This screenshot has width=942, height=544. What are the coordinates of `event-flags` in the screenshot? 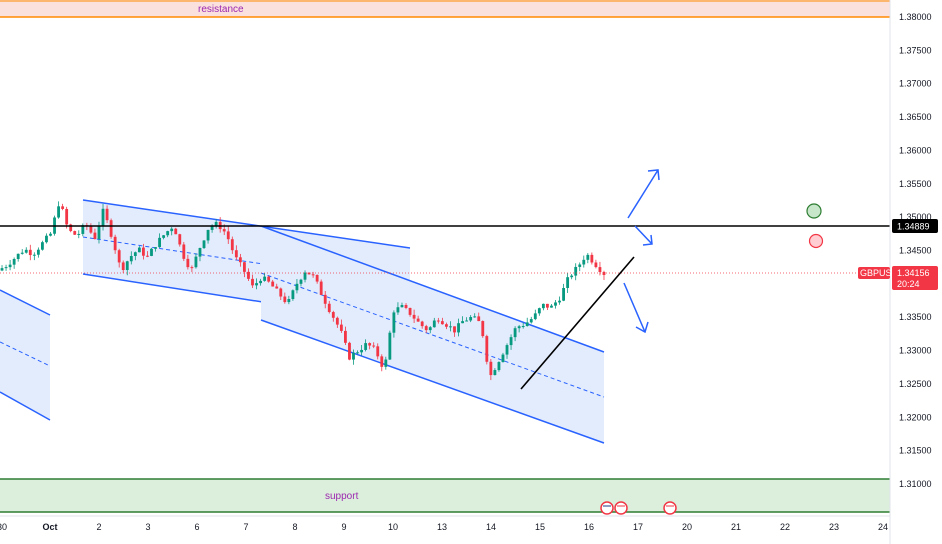 It's located at (638, 508).